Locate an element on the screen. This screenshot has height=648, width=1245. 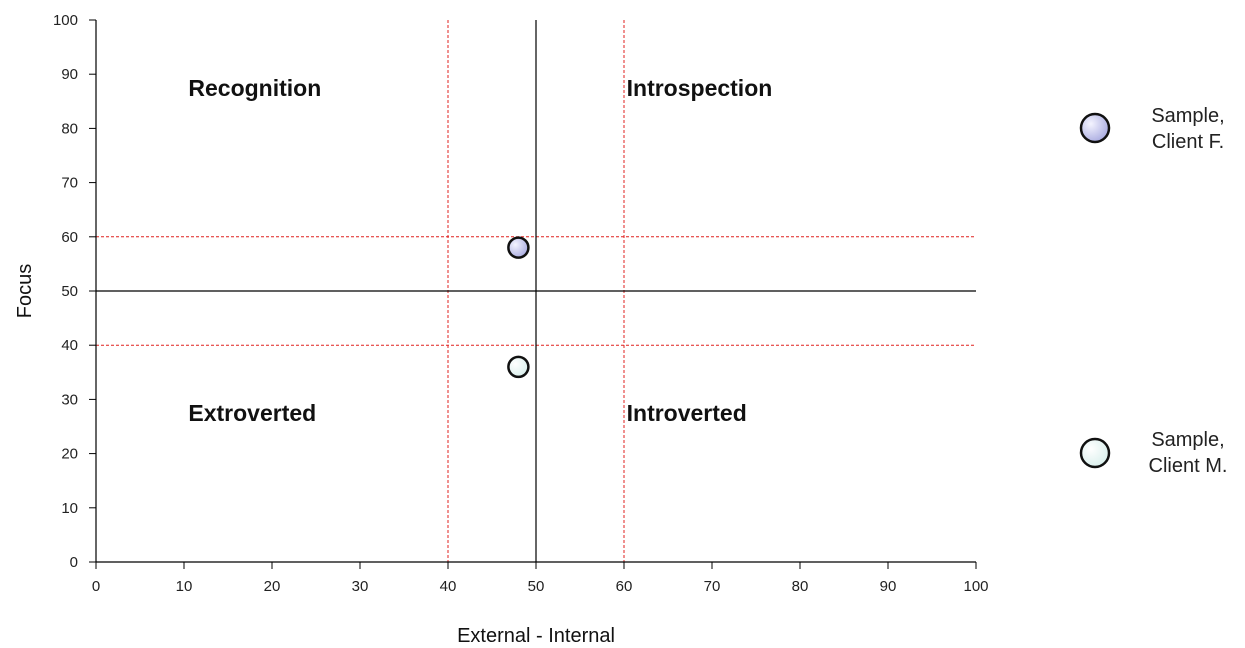
y-tick-label: 30 is located at coordinates (69, 399).